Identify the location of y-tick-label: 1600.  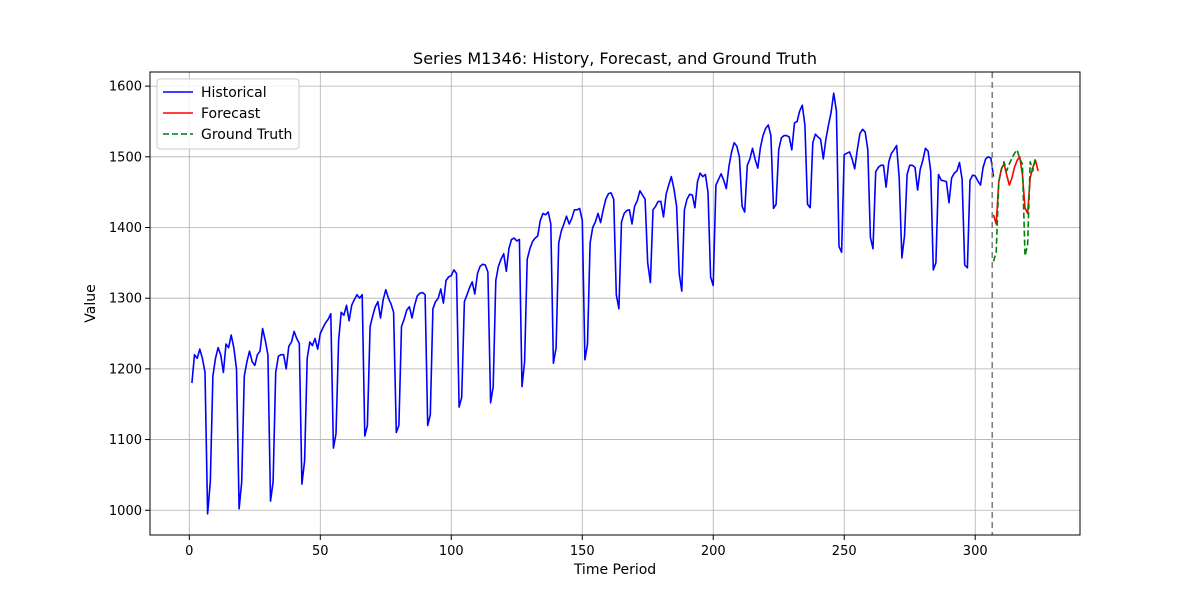
(125, 87).